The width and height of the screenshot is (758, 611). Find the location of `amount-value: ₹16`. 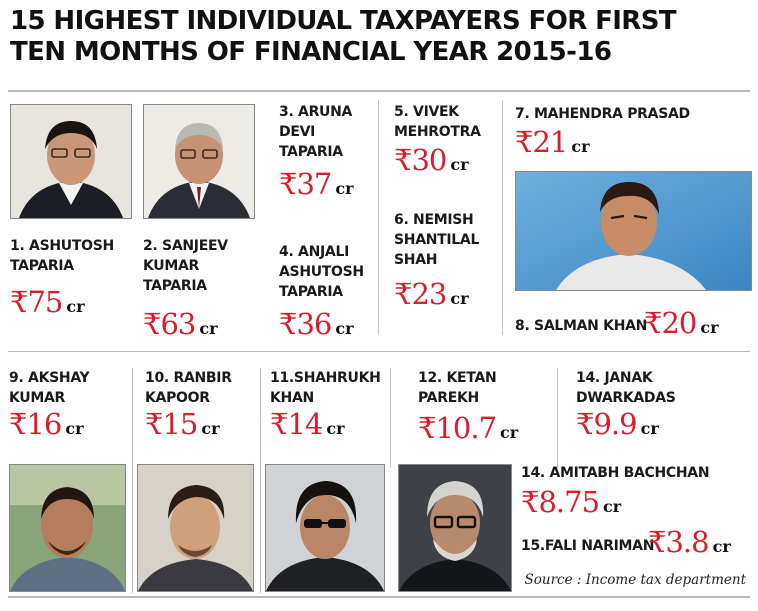

amount-value: ₹16 is located at coordinates (35, 424).